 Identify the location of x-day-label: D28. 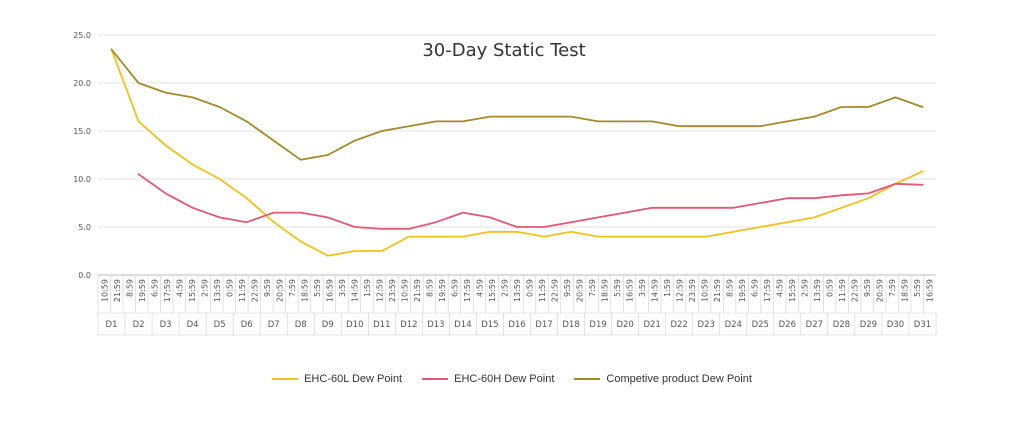
(841, 325).